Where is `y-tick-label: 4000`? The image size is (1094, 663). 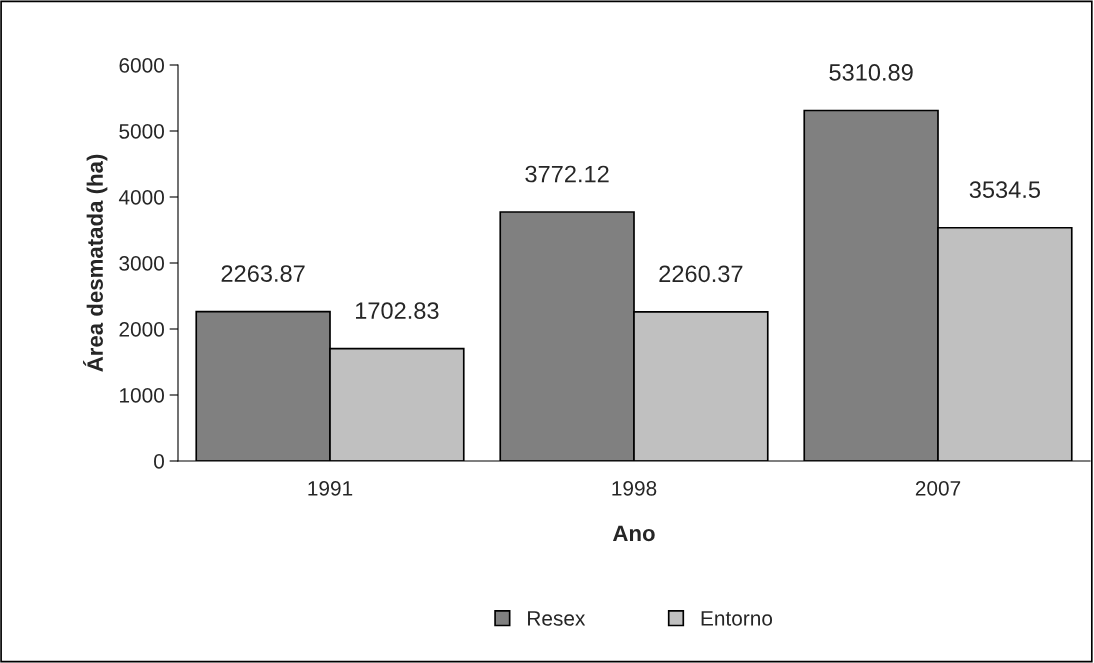 y-tick-label: 4000 is located at coordinates (141, 197).